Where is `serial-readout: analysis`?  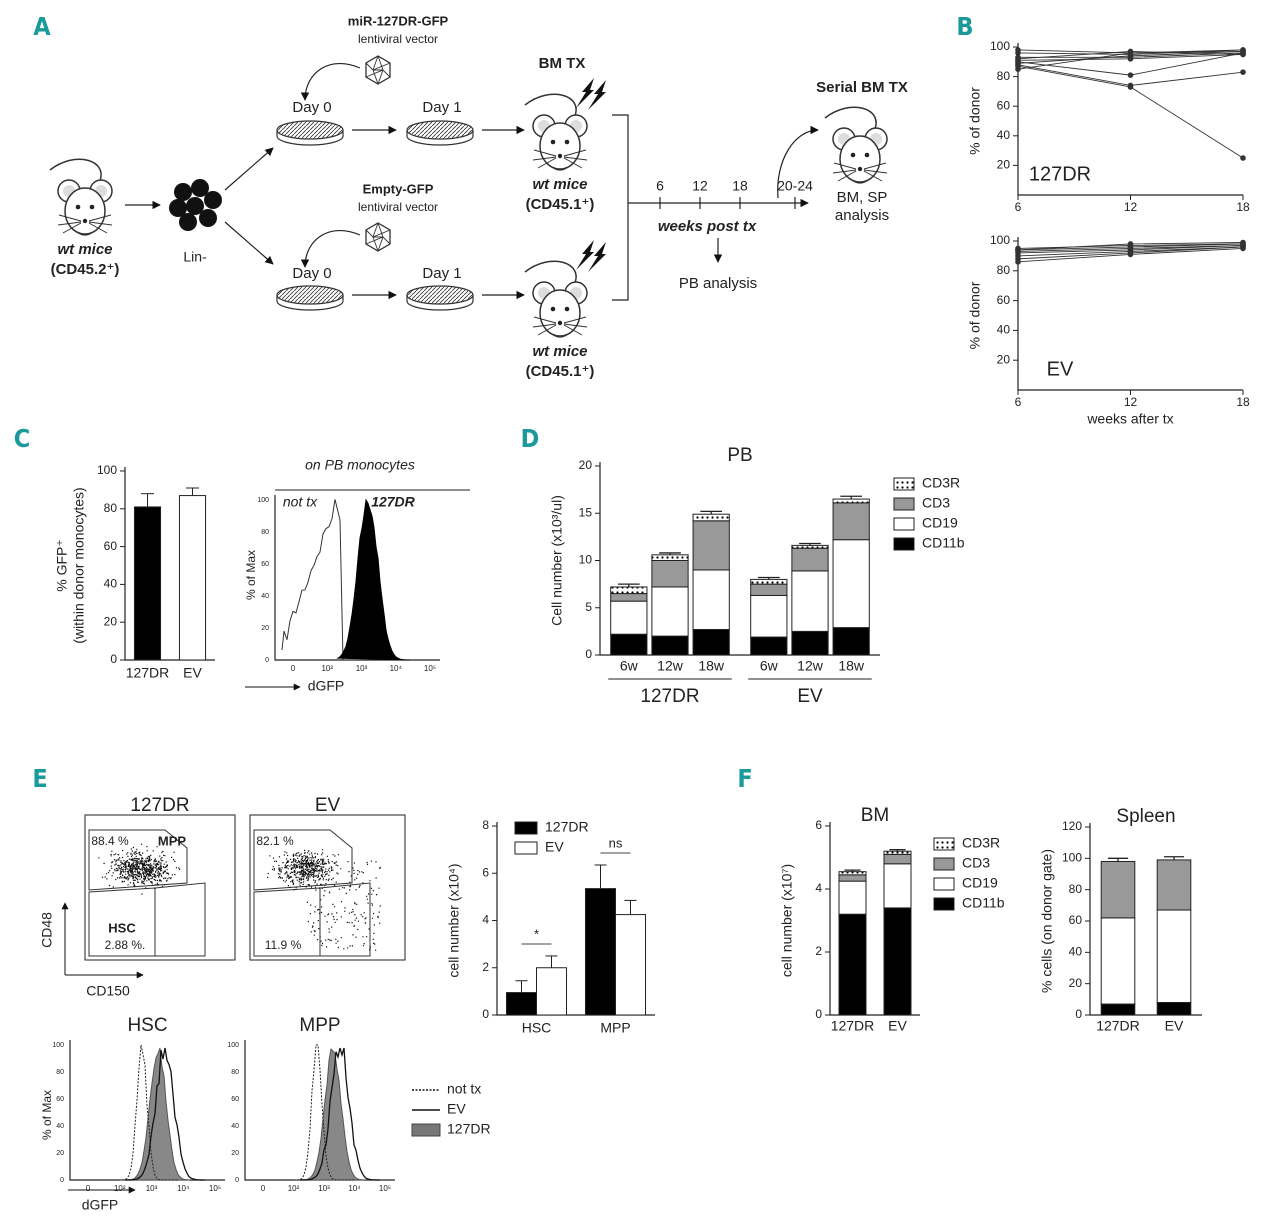 serial-readout: analysis is located at coordinates (862, 215).